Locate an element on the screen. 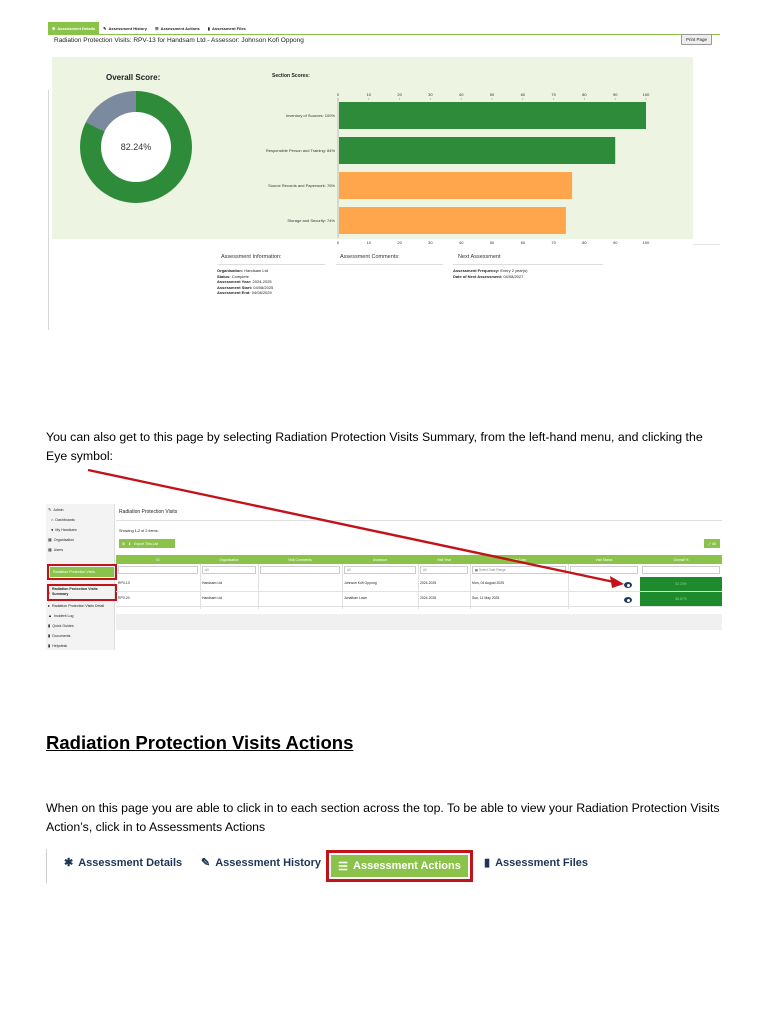  x-tick-label-top: 60 is located at coordinates (523, 94).